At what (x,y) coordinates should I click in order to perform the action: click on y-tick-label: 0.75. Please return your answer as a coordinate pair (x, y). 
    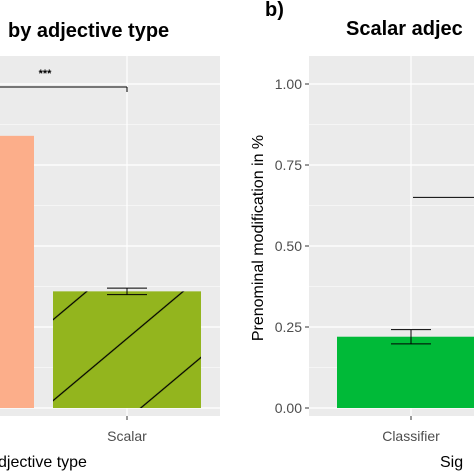
    Looking at the image, I should click on (288, 165).